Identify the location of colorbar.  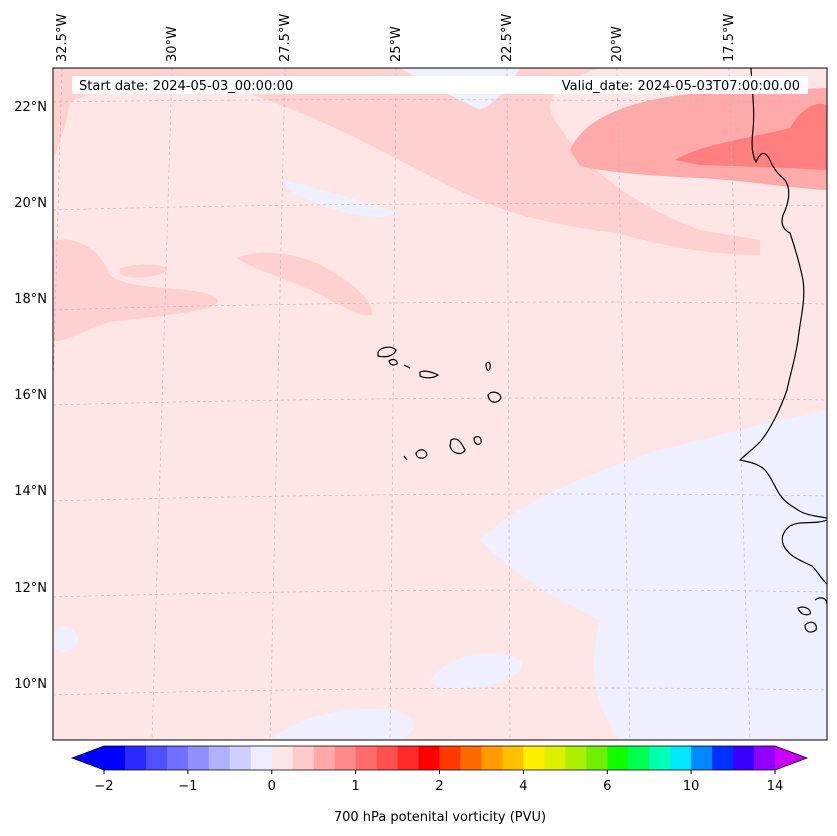
(439, 758).